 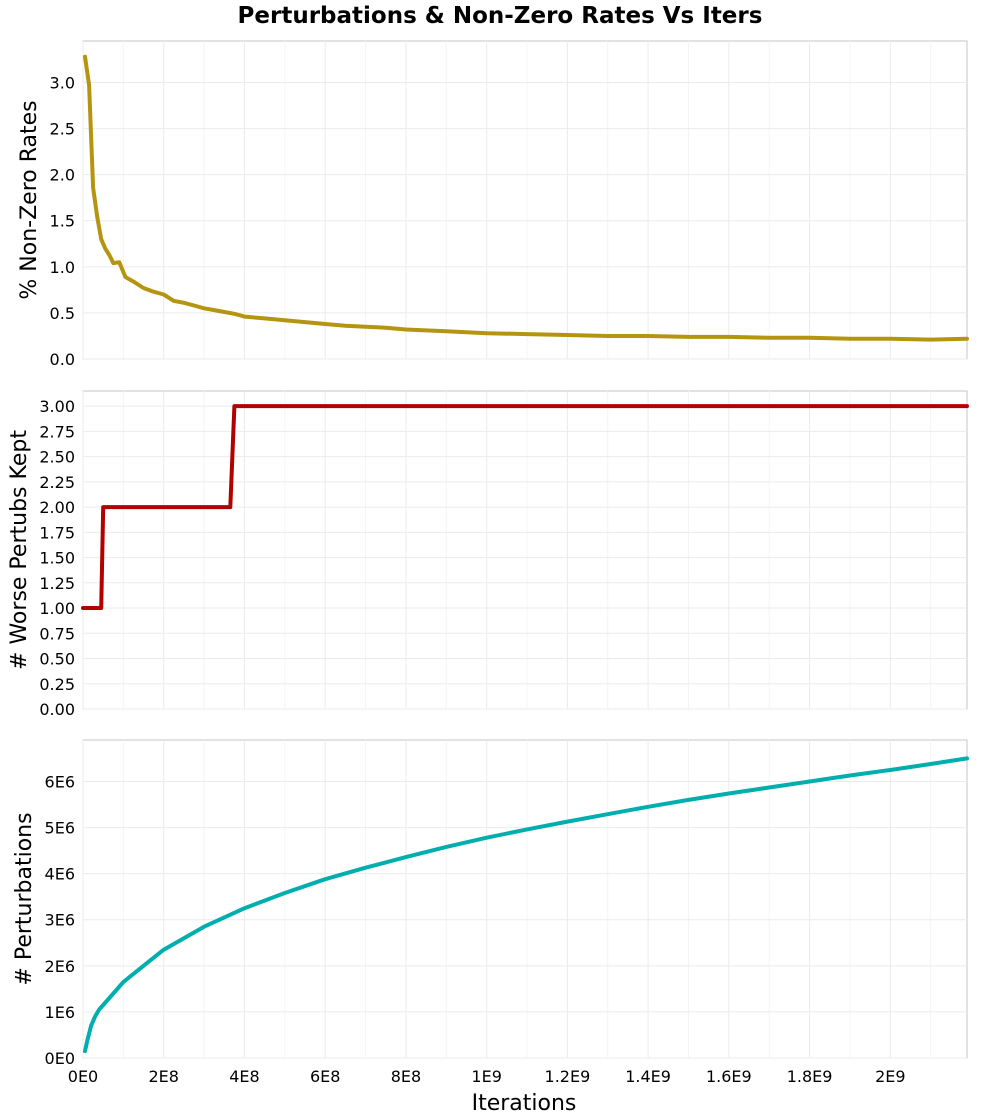 What do you see at coordinates (62, 221) in the screenshot?
I see `y-tick-label: 1.5` at bounding box center [62, 221].